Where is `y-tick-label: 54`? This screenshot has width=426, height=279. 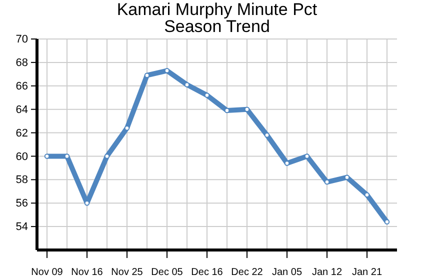
y-tick-label: 54 is located at coordinates (22, 227).